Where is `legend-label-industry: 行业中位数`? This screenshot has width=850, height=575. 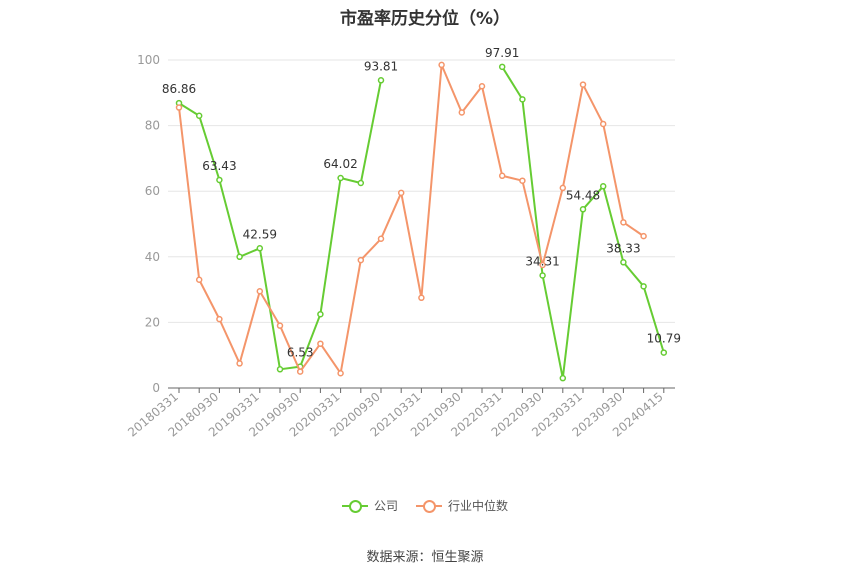 legend-label-industry: 行业中位数 is located at coordinates (478, 506).